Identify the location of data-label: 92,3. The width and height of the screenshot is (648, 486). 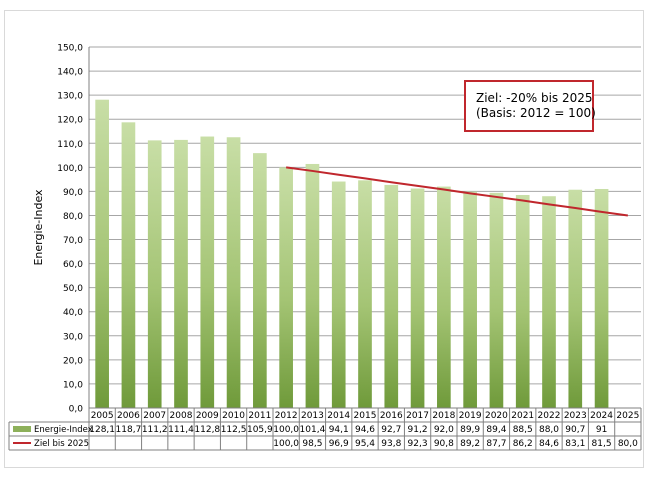
(418, 444).